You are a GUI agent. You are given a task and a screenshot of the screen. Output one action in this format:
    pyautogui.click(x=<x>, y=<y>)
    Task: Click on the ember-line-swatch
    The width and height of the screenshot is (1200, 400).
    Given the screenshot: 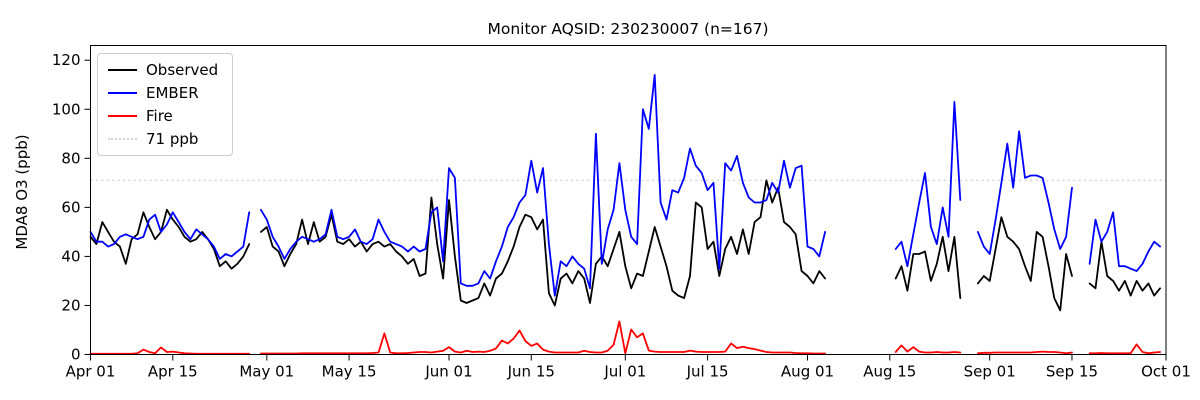 What is the action you would take?
    pyautogui.click(x=122, y=93)
    